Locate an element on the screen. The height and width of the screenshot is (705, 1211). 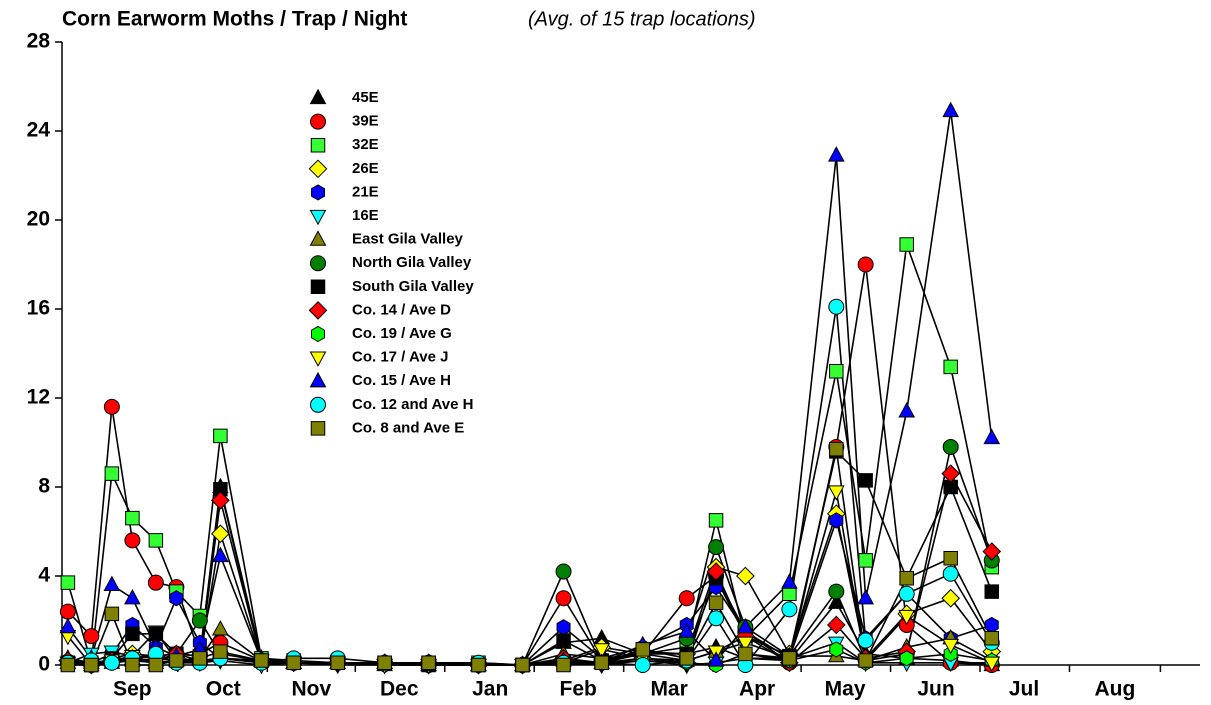
x-tick-label: Jul is located at coordinates (1024, 689).